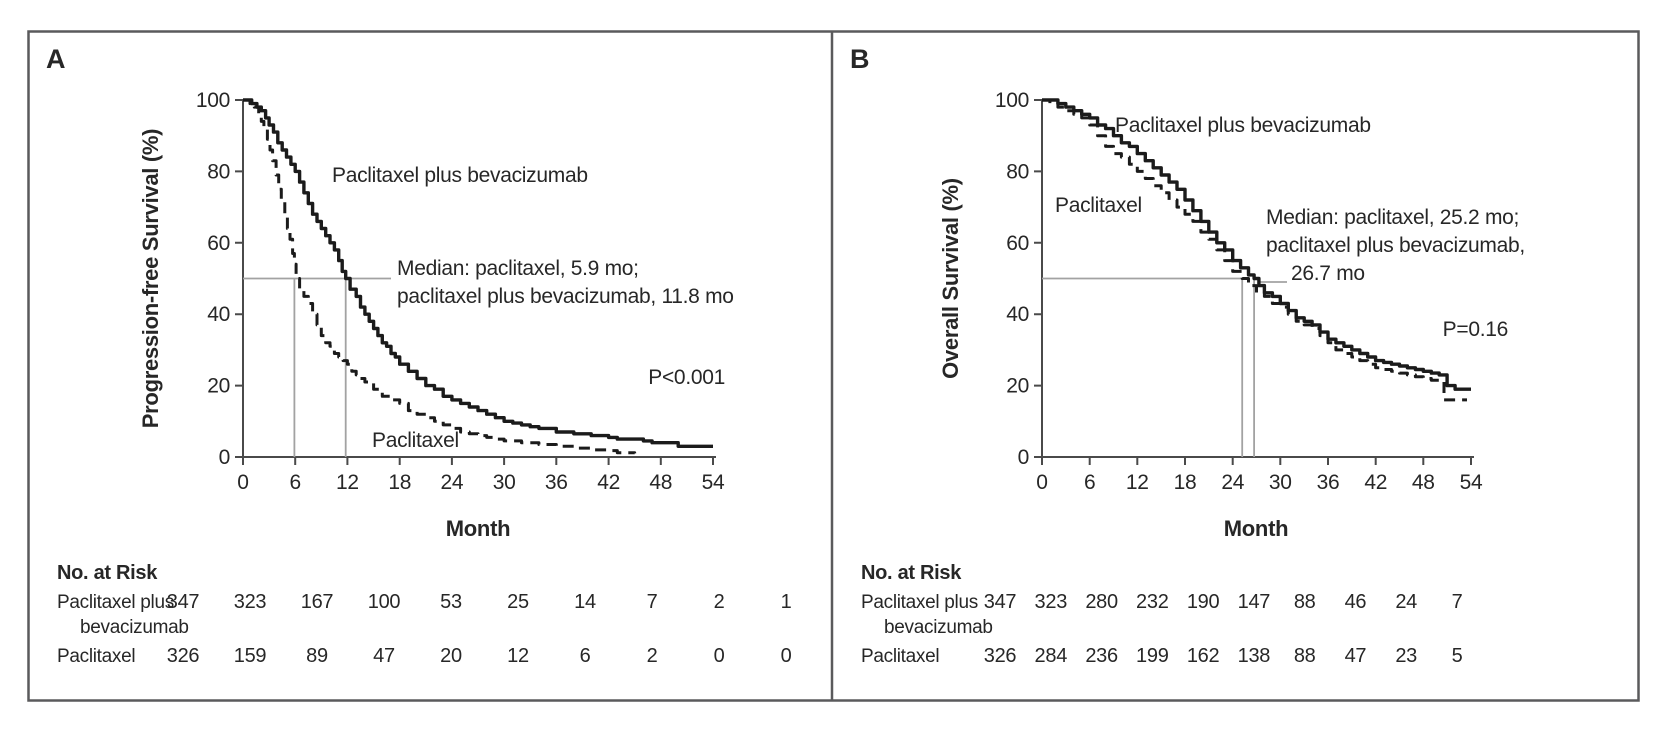 Image resolution: width=1667 pixels, height=734 pixels. I want to click on panel-a-x-tick-label: 24, so click(452, 482).